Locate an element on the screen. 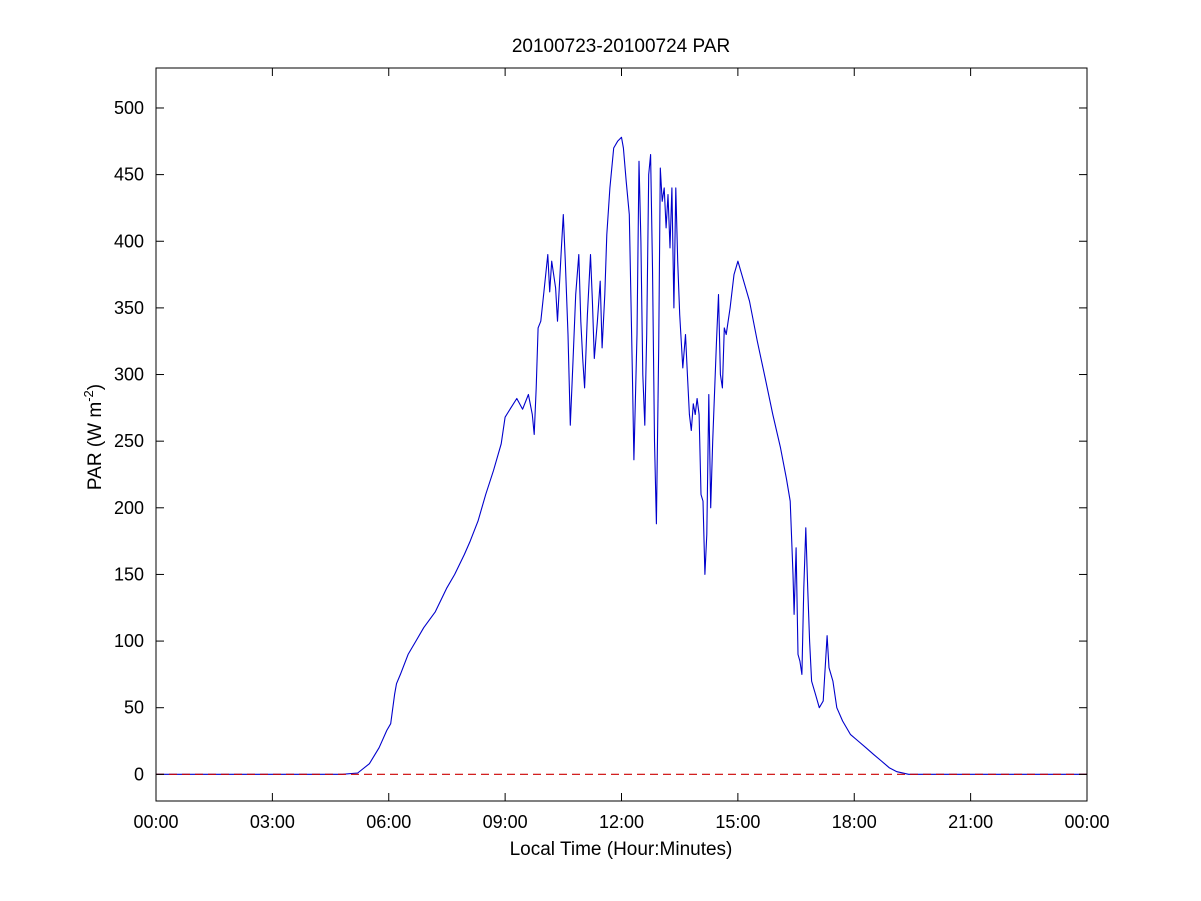  x-tick-label: 03:00 is located at coordinates (272, 822).